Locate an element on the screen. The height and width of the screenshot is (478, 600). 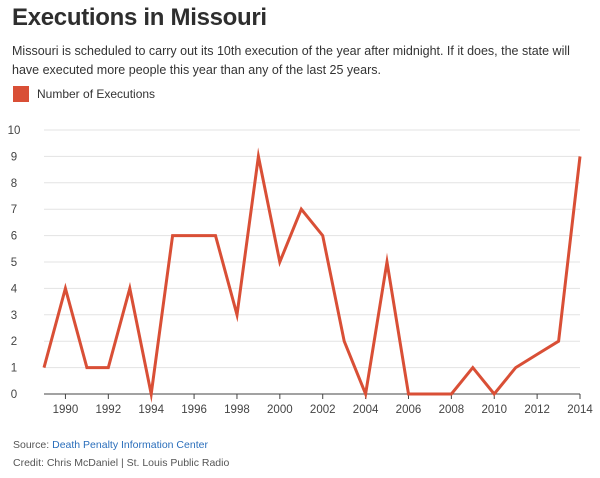
x-tick-label: 1996 is located at coordinates (194, 410).